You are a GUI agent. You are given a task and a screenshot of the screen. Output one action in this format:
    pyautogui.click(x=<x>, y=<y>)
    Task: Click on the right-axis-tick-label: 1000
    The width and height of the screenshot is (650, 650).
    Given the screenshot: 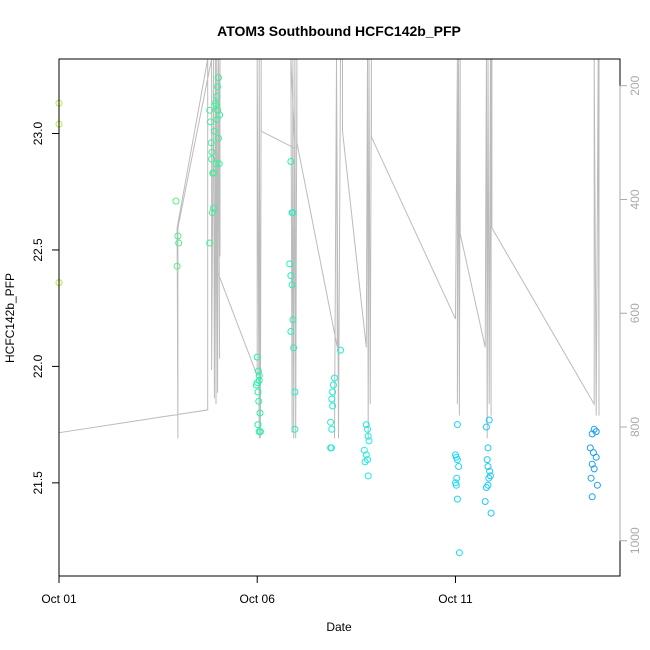 What is the action you would take?
    pyautogui.click(x=635, y=540)
    